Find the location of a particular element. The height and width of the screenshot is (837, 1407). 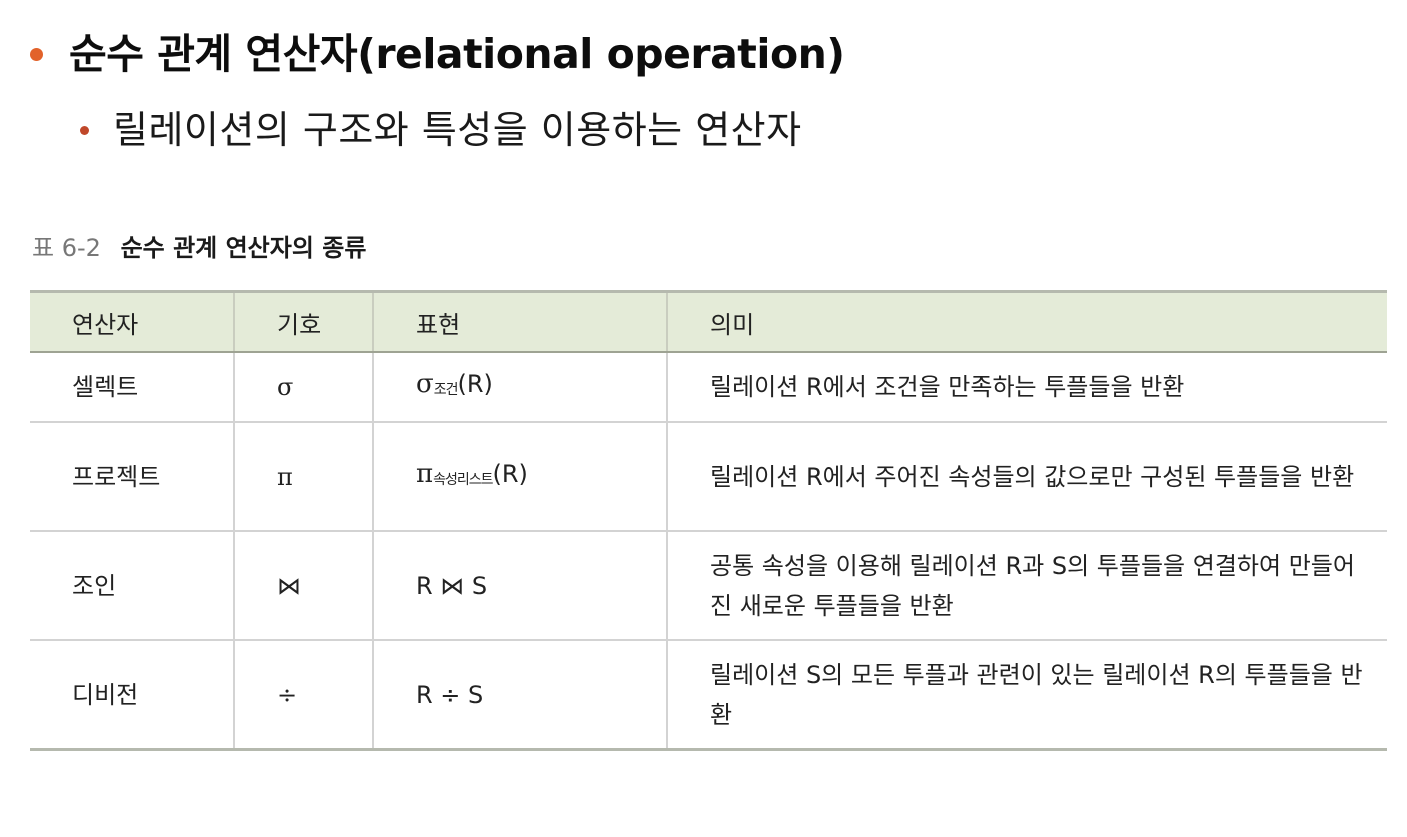

table-header-row: 연산자 기호 표현 의미 is located at coordinates (708, 321).